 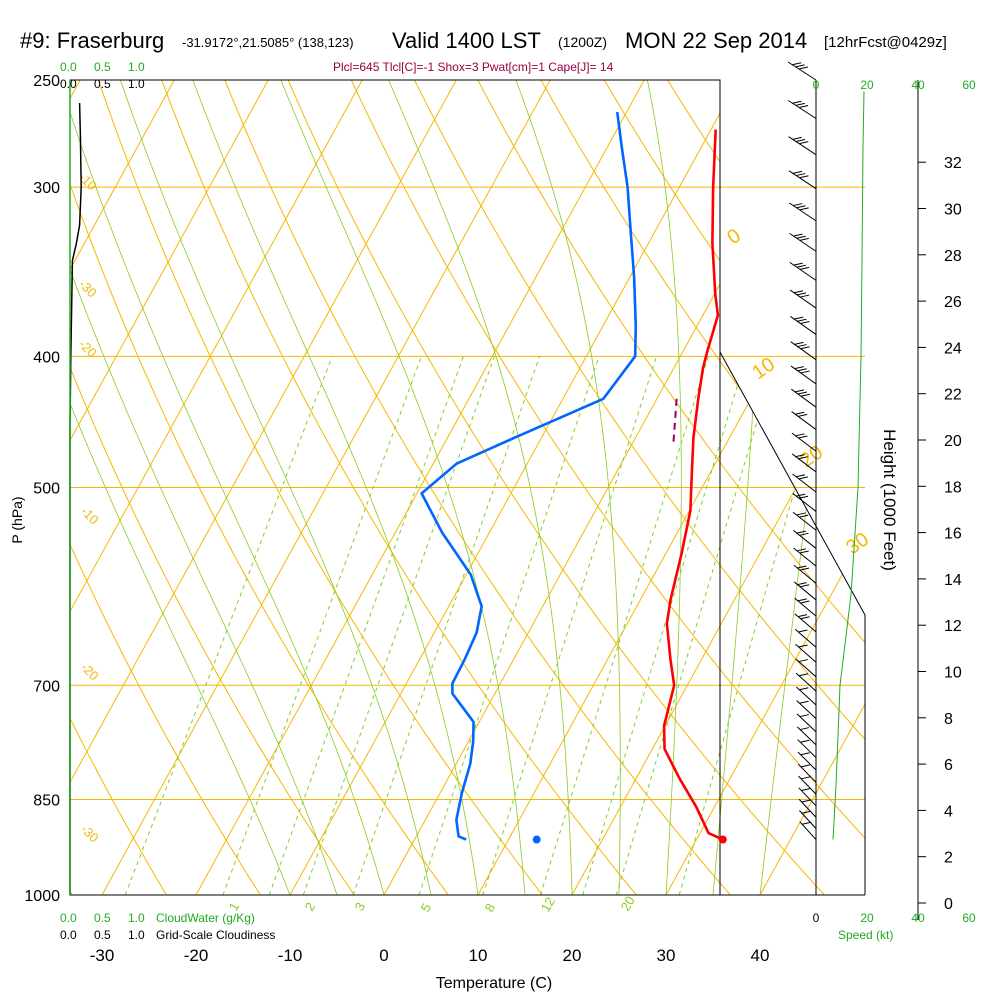 What do you see at coordinates (953, 256) in the screenshot?
I see `height-tick-label: 28` at bounding box center [953, 256].